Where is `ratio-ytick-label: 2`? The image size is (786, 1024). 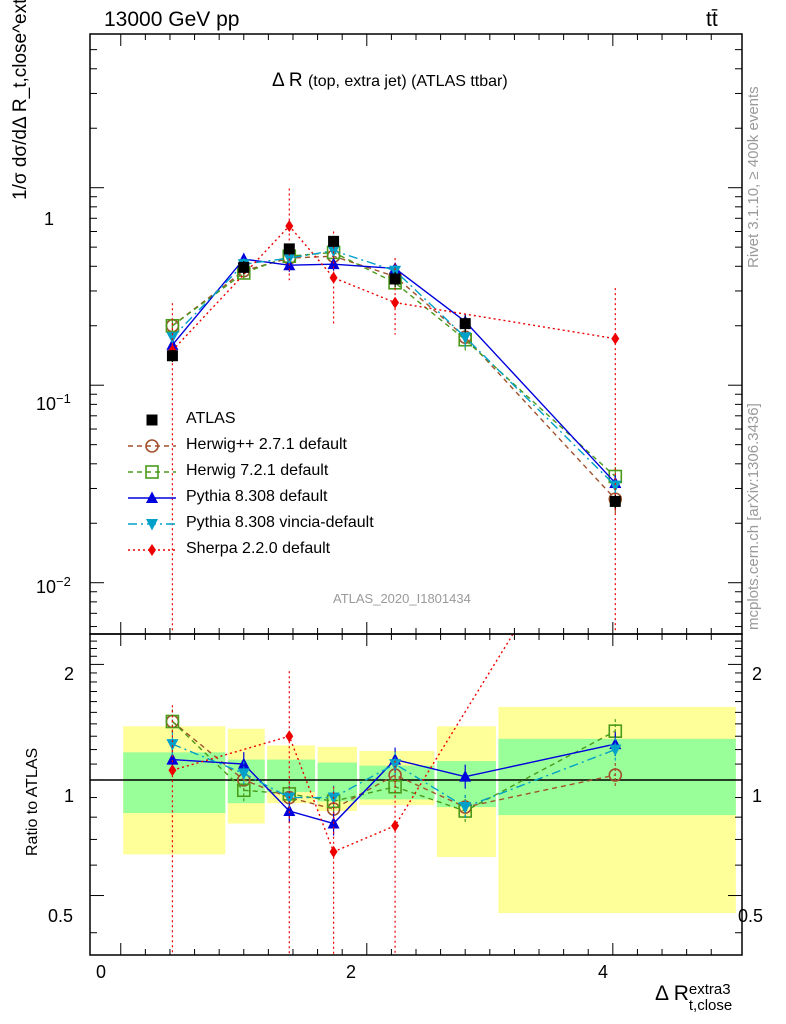 ratio-ytick-label: 2 is located at coordinates (69, 674).